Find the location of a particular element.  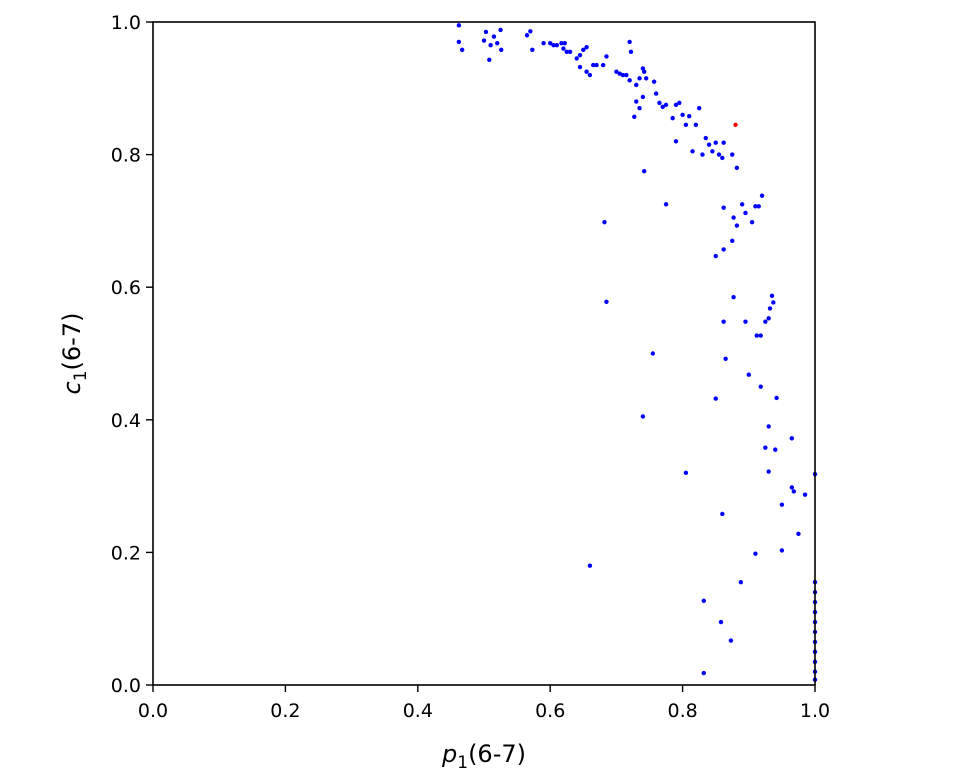

y-axis-label: c1(6-7) is located at coordinates (74, 354).